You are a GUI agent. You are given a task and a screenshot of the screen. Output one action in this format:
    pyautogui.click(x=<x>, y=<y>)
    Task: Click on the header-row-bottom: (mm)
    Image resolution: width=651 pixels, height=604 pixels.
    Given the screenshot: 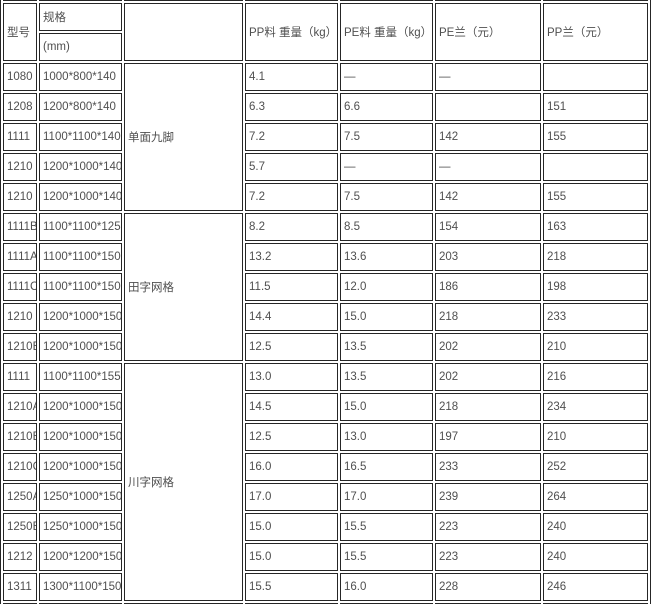 What is the action you would take?
    pyautogui.click(x=325, y=47)
    